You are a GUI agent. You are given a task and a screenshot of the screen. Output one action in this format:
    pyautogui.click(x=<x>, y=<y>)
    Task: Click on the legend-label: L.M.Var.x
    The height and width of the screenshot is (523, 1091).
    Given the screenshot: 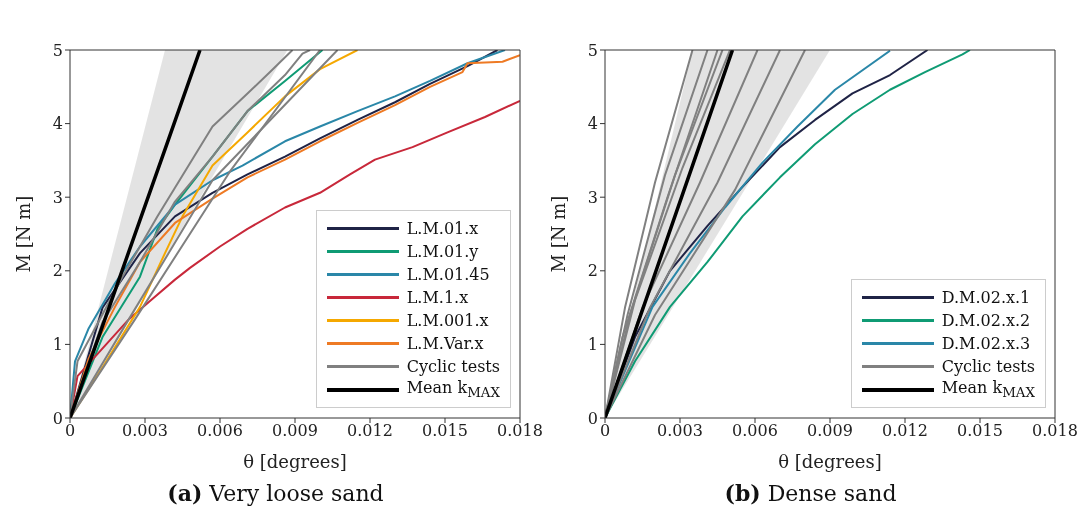 What is the action you would take?
    pyautogui.click(x=445, y=343)
    